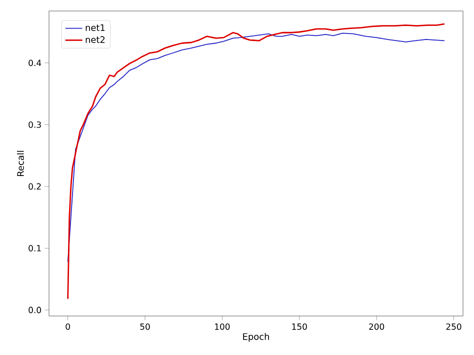  I want to click on y-tick-label: 0.3, so click(34, 124).